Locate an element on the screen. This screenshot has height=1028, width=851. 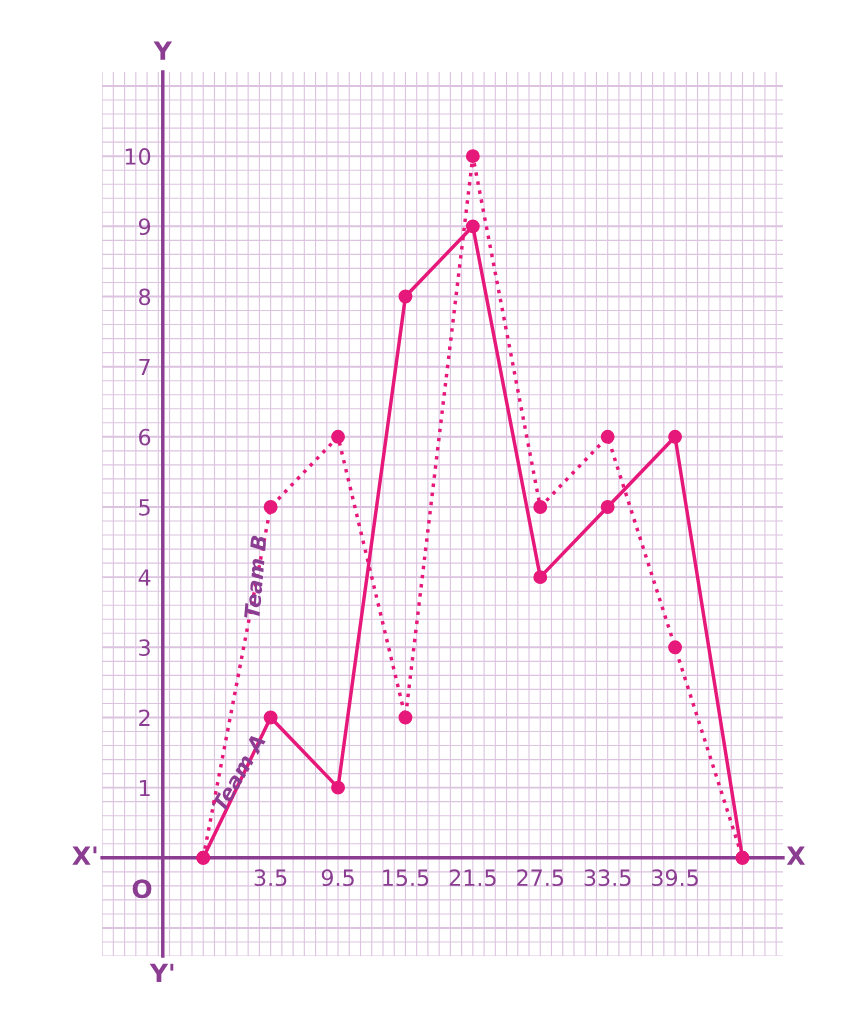
x-tick-label: 3.5 is located at coordinates (270, 878).